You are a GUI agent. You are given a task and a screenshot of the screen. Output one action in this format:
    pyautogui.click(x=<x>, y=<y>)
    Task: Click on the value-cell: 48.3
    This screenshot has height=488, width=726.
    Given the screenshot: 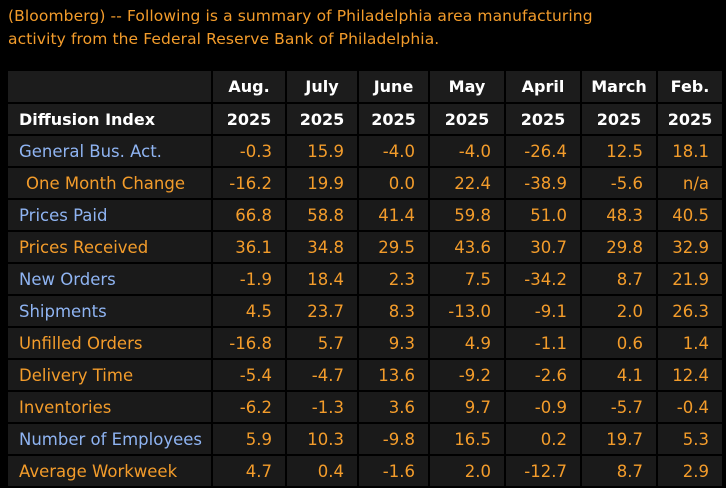 What is the action you would take?
    pyautogui.click(x=619, y=215)
    